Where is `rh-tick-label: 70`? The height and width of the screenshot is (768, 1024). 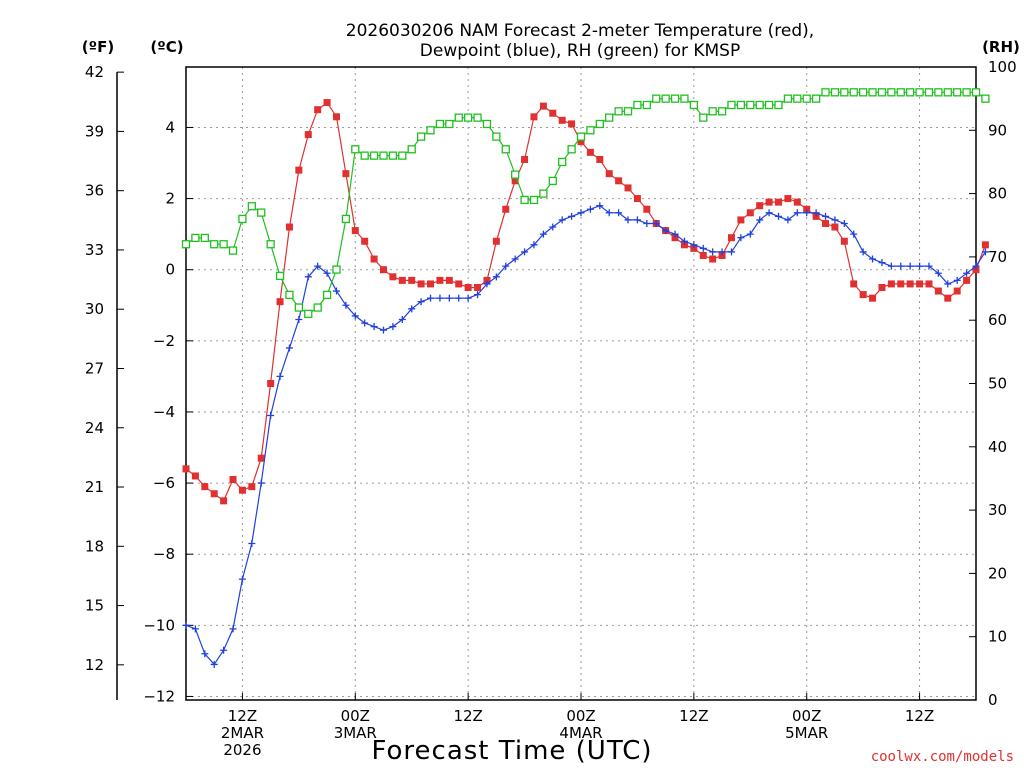 rh-tick-label: 70 is located at coordinates (997, 257).